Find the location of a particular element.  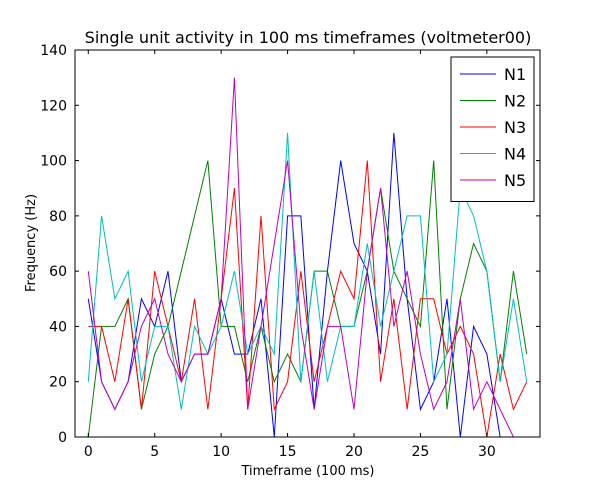

legend-label-n1: N1 is located at coordinates (515, 74).